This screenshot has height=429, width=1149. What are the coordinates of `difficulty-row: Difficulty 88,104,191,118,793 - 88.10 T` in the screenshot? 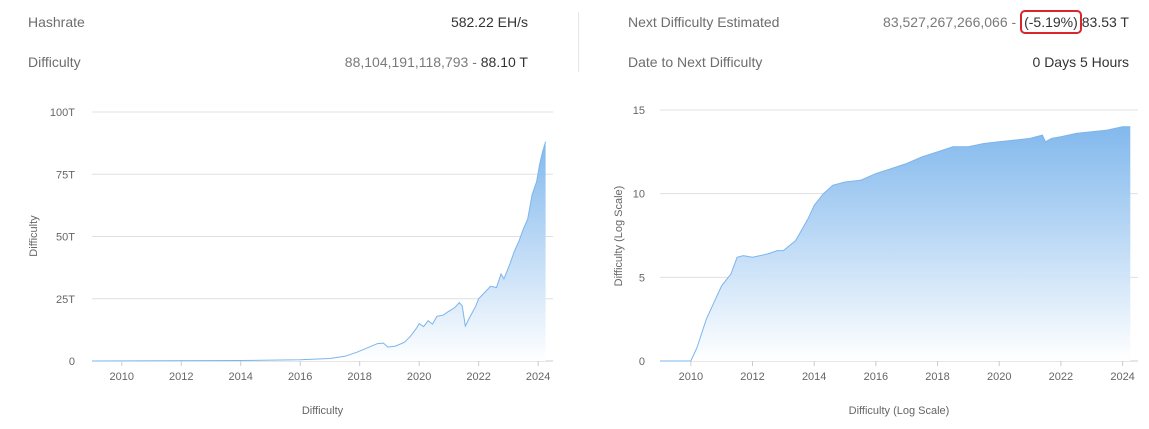 It's located at (280, 62).